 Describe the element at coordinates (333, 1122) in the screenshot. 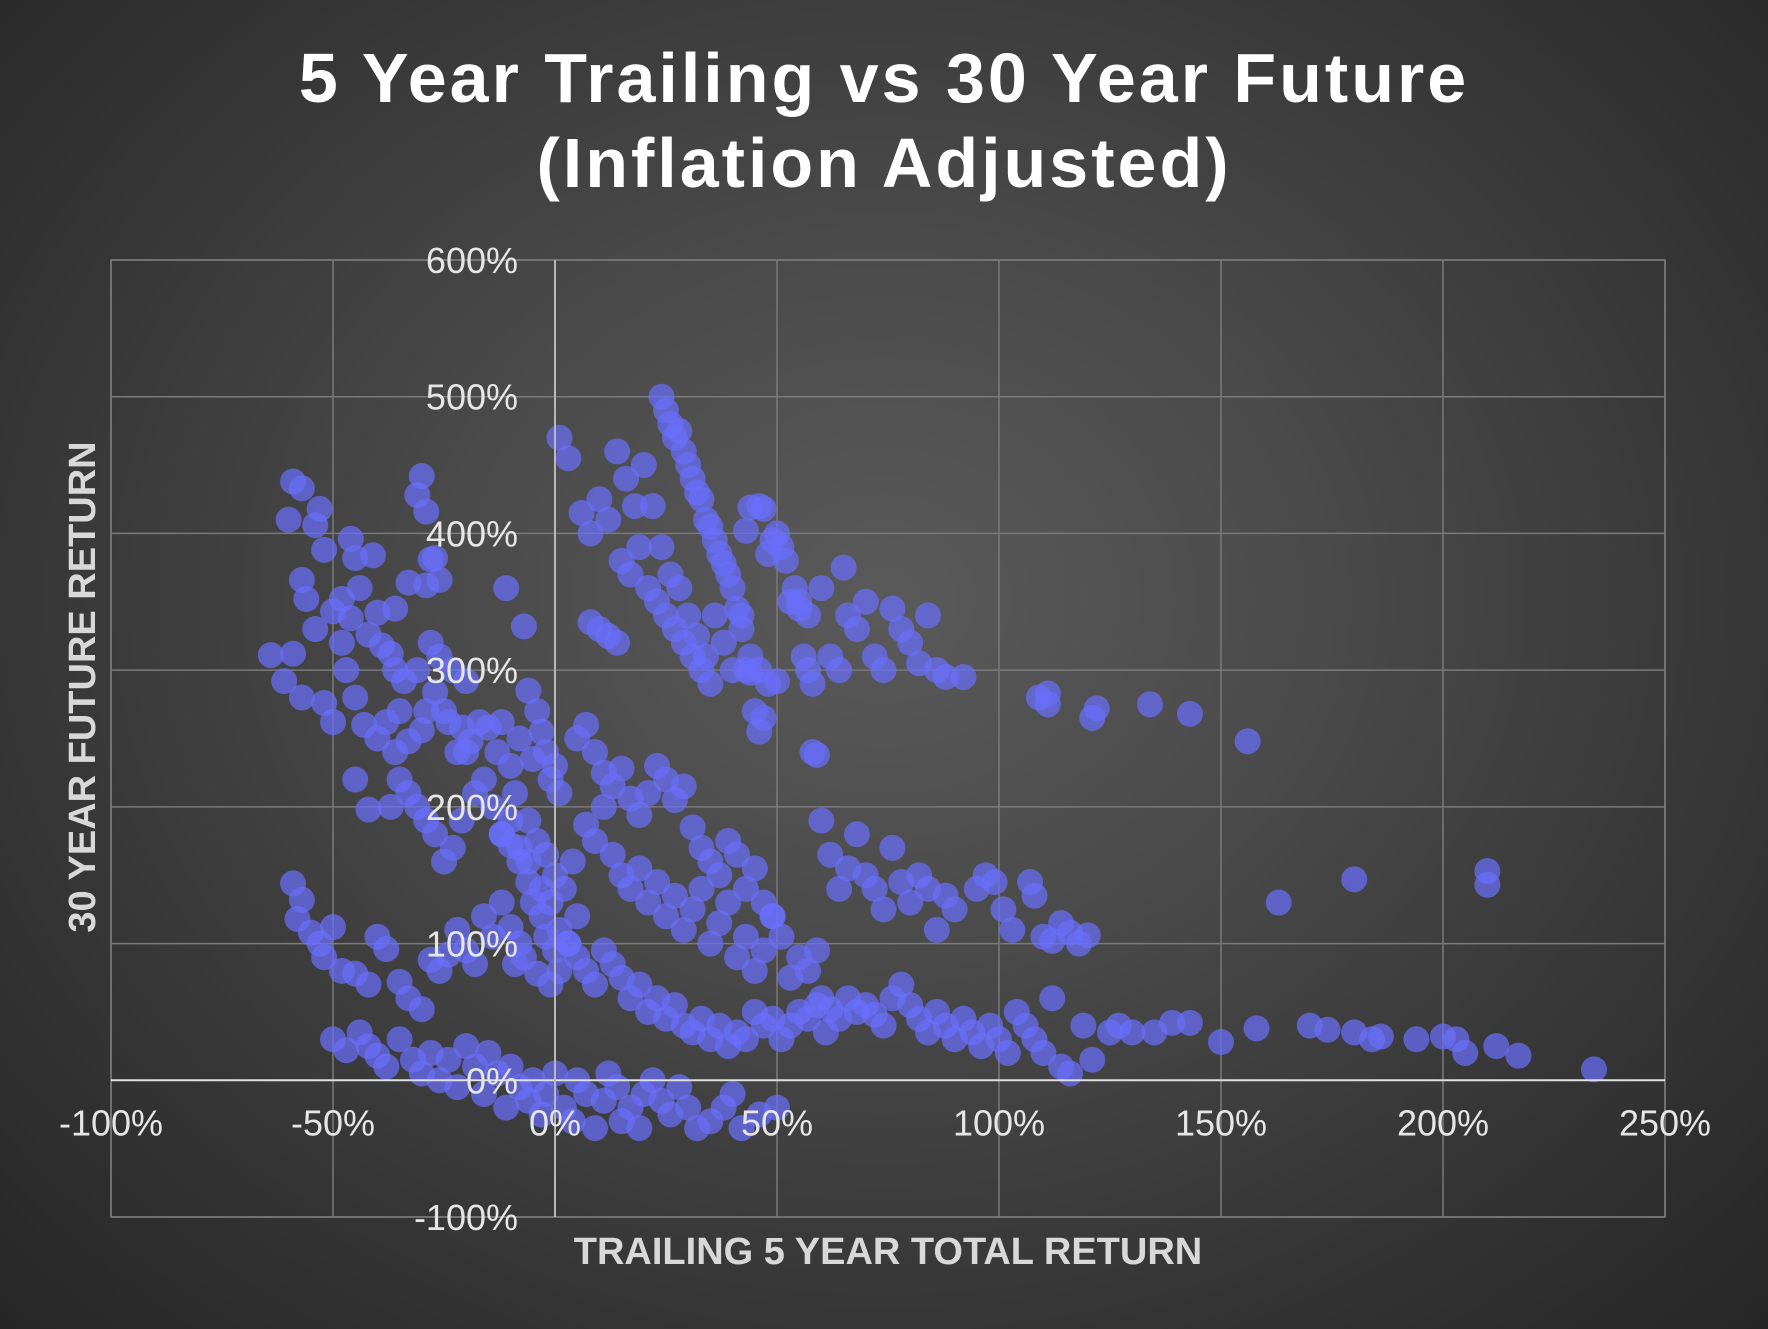

I see `x-tick-label: -50%` at that location.